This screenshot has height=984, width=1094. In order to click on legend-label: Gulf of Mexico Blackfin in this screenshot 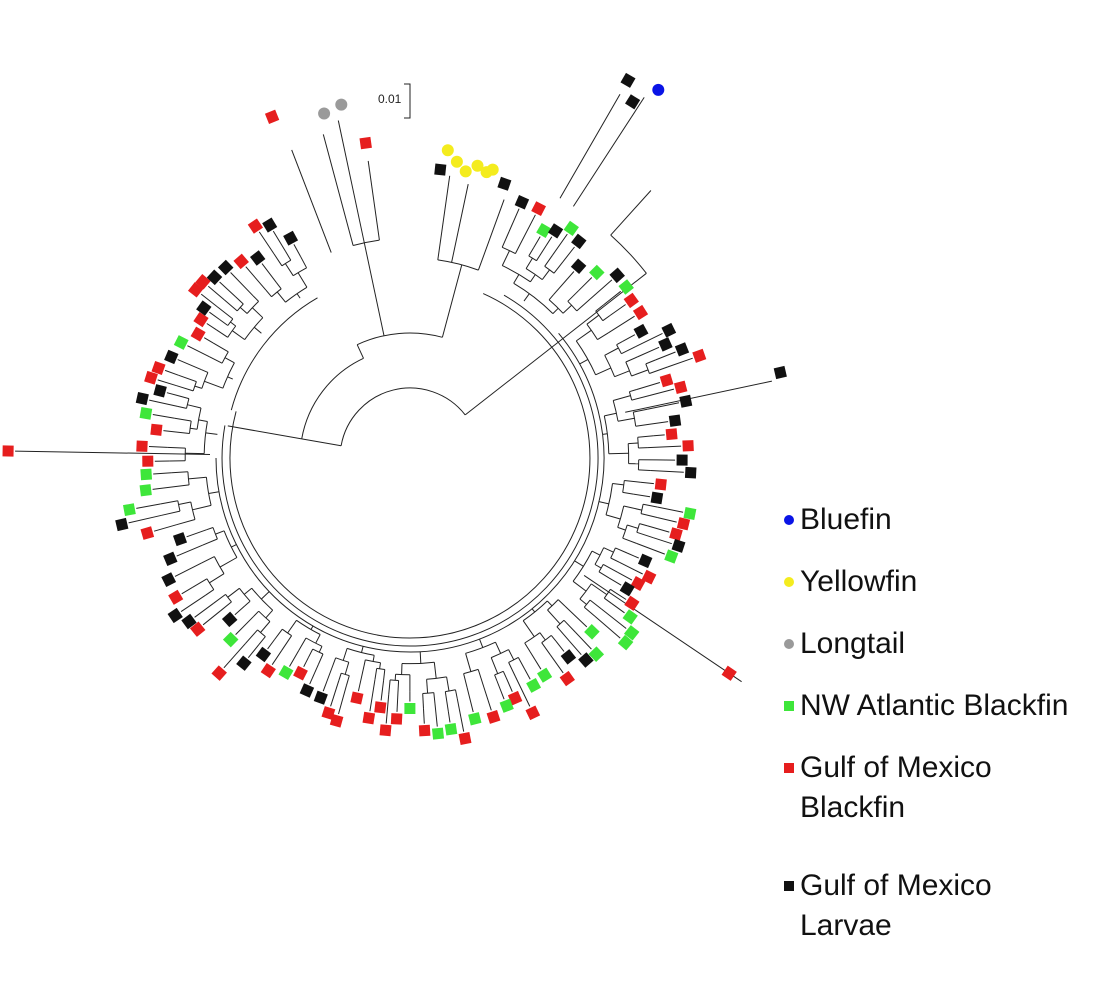, I will do `click(944, 788)`.